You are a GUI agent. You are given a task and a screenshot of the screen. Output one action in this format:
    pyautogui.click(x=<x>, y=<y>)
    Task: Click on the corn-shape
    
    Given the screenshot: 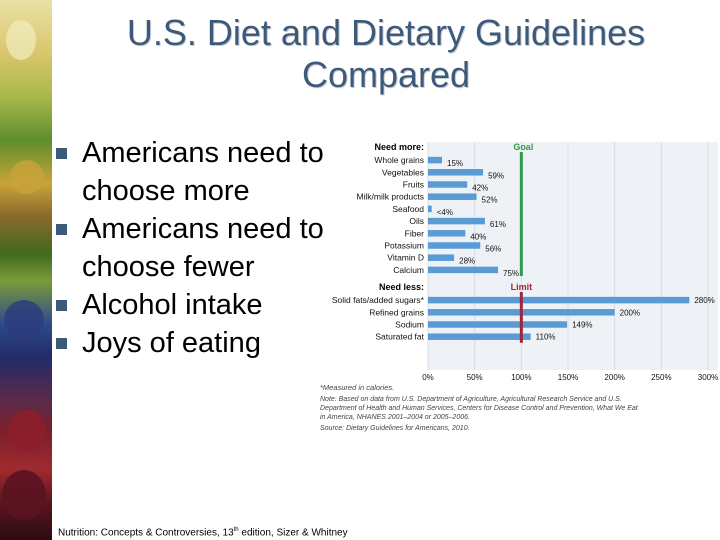 What is the action you would take?
    pyautogui.click(x=21, y=40)
    